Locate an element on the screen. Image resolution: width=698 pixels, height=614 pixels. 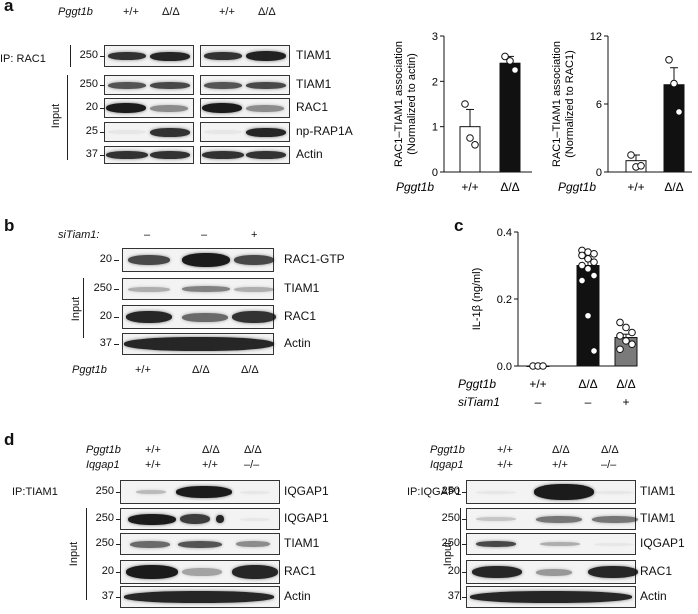
genotype-label: Pggt1b is located at coordinates (75, 12).